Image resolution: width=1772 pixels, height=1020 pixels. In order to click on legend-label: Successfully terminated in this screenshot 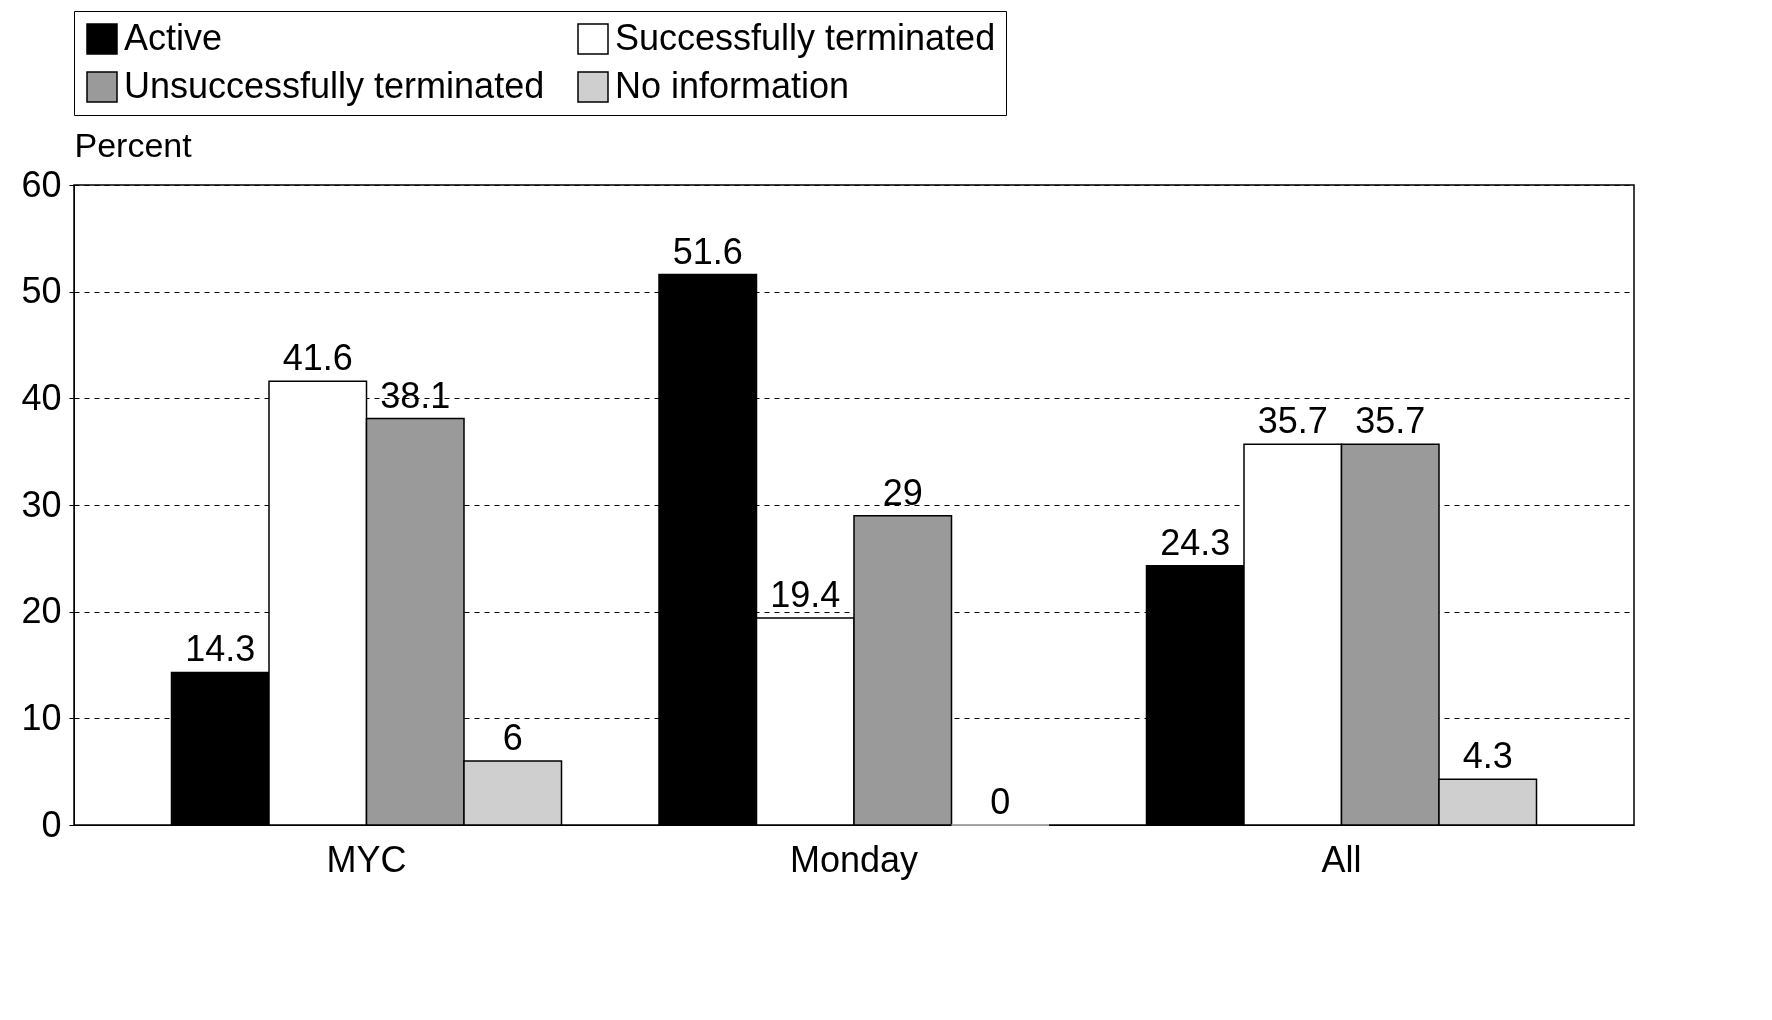, I will do `click(805, 37)`.